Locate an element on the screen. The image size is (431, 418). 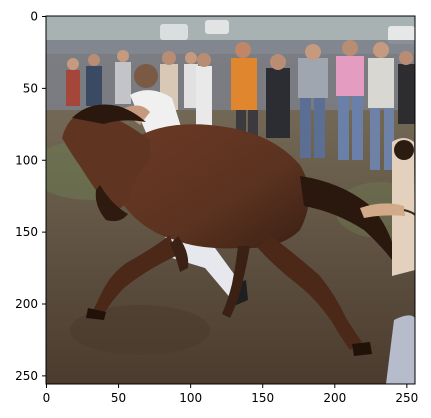
x-tick-label: 150 is located at coordinates (262, 398).